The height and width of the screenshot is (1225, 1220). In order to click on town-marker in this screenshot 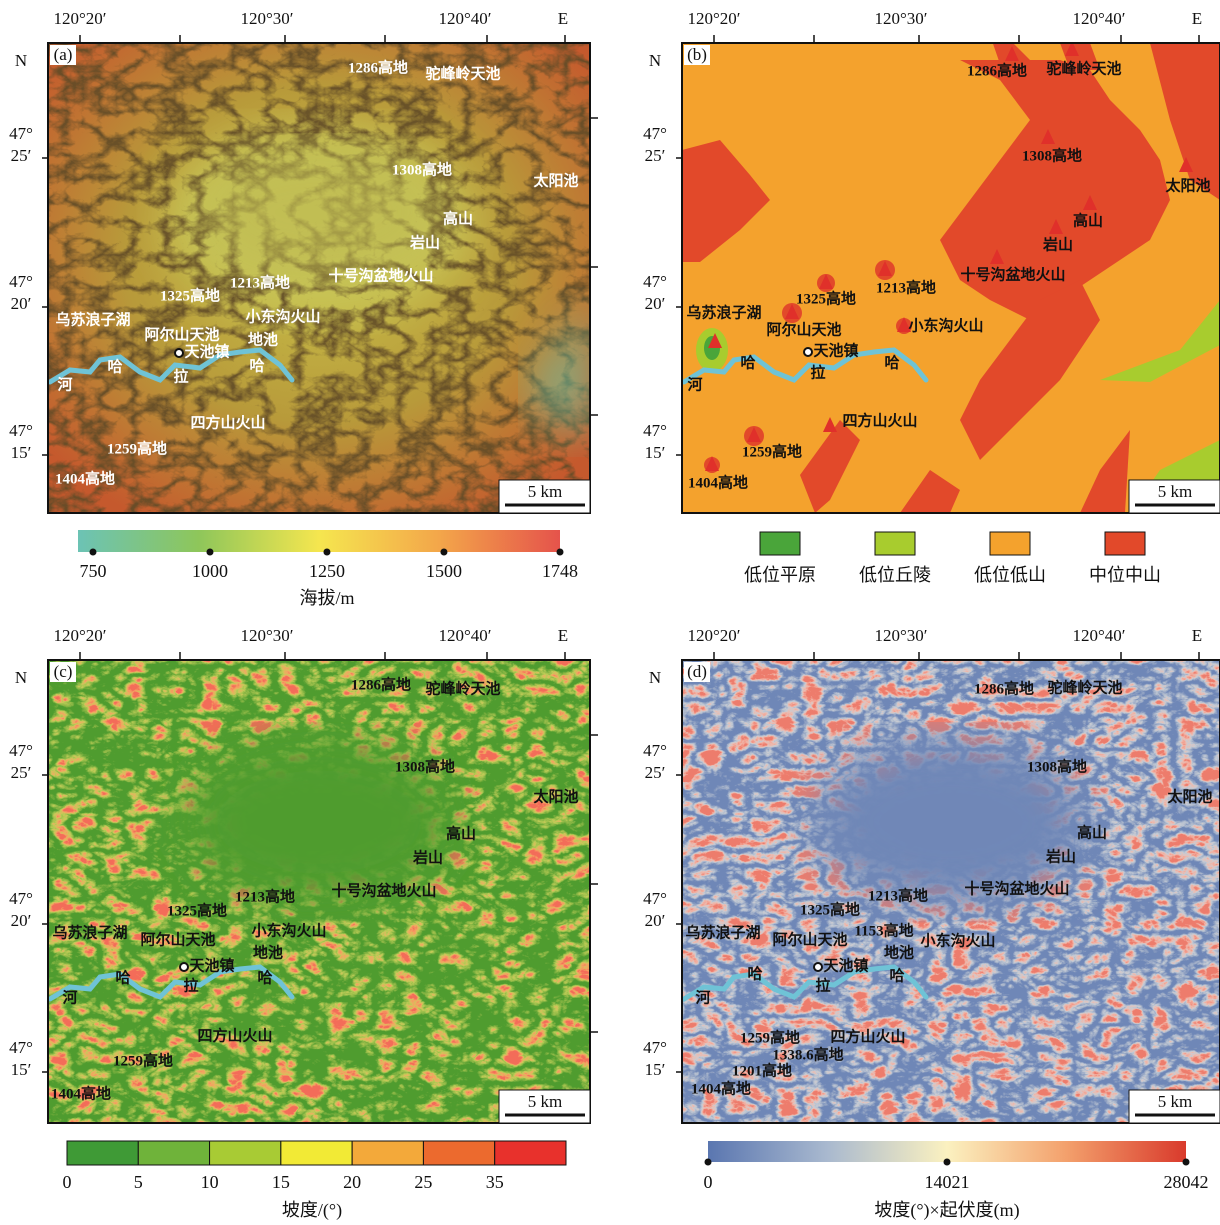, I will do `click(818, 967)`.